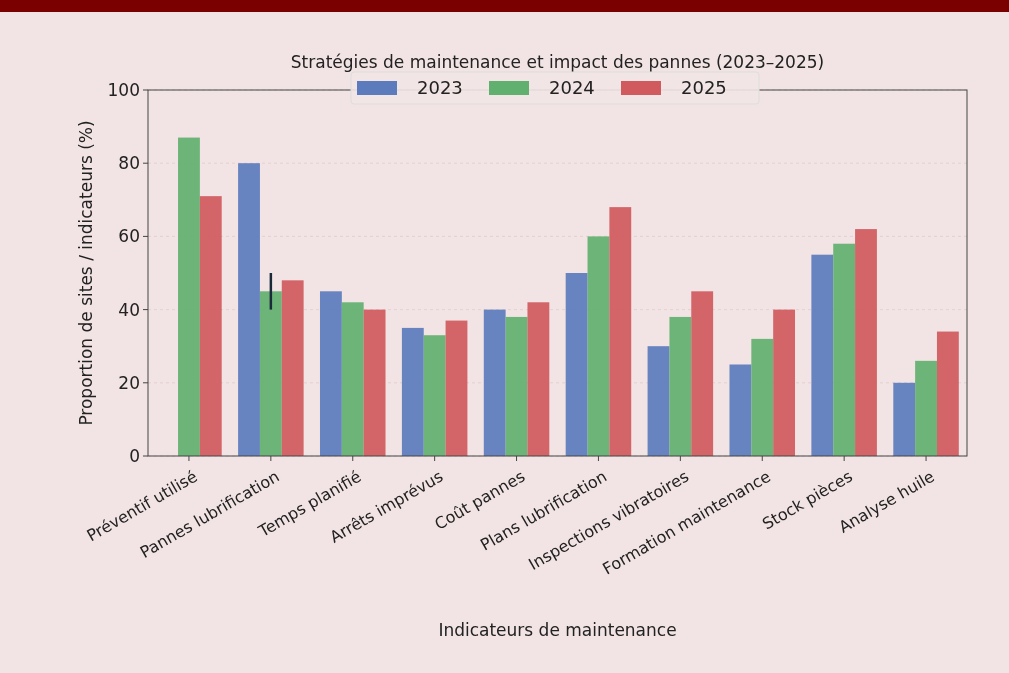 This screenshot has height=673, width=1009. What do you see at coordinates (557, 62) in the screenshot?
I see `chart-title: Stratégies de maintenance et impact des pannes (2023–2025)` at bounding box center [557, 62].